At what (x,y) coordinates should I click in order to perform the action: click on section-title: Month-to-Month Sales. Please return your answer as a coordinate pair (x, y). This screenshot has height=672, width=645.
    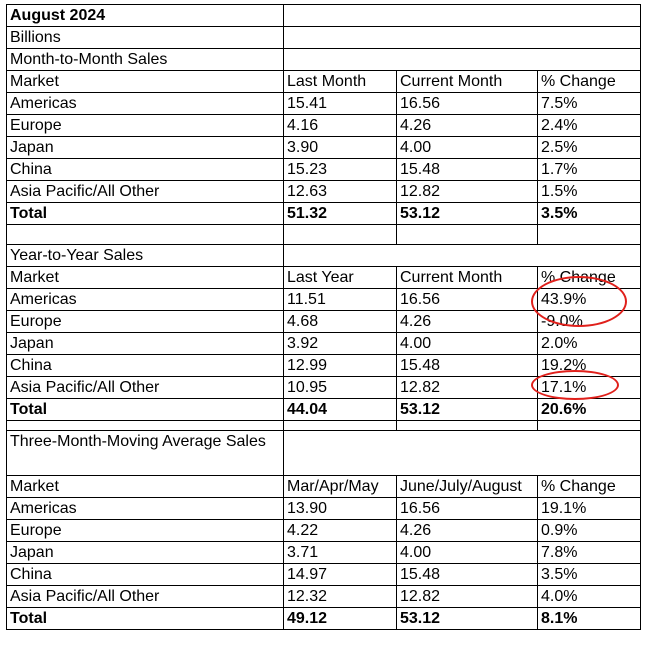
    Looking at the image, I should click on (324, 59).